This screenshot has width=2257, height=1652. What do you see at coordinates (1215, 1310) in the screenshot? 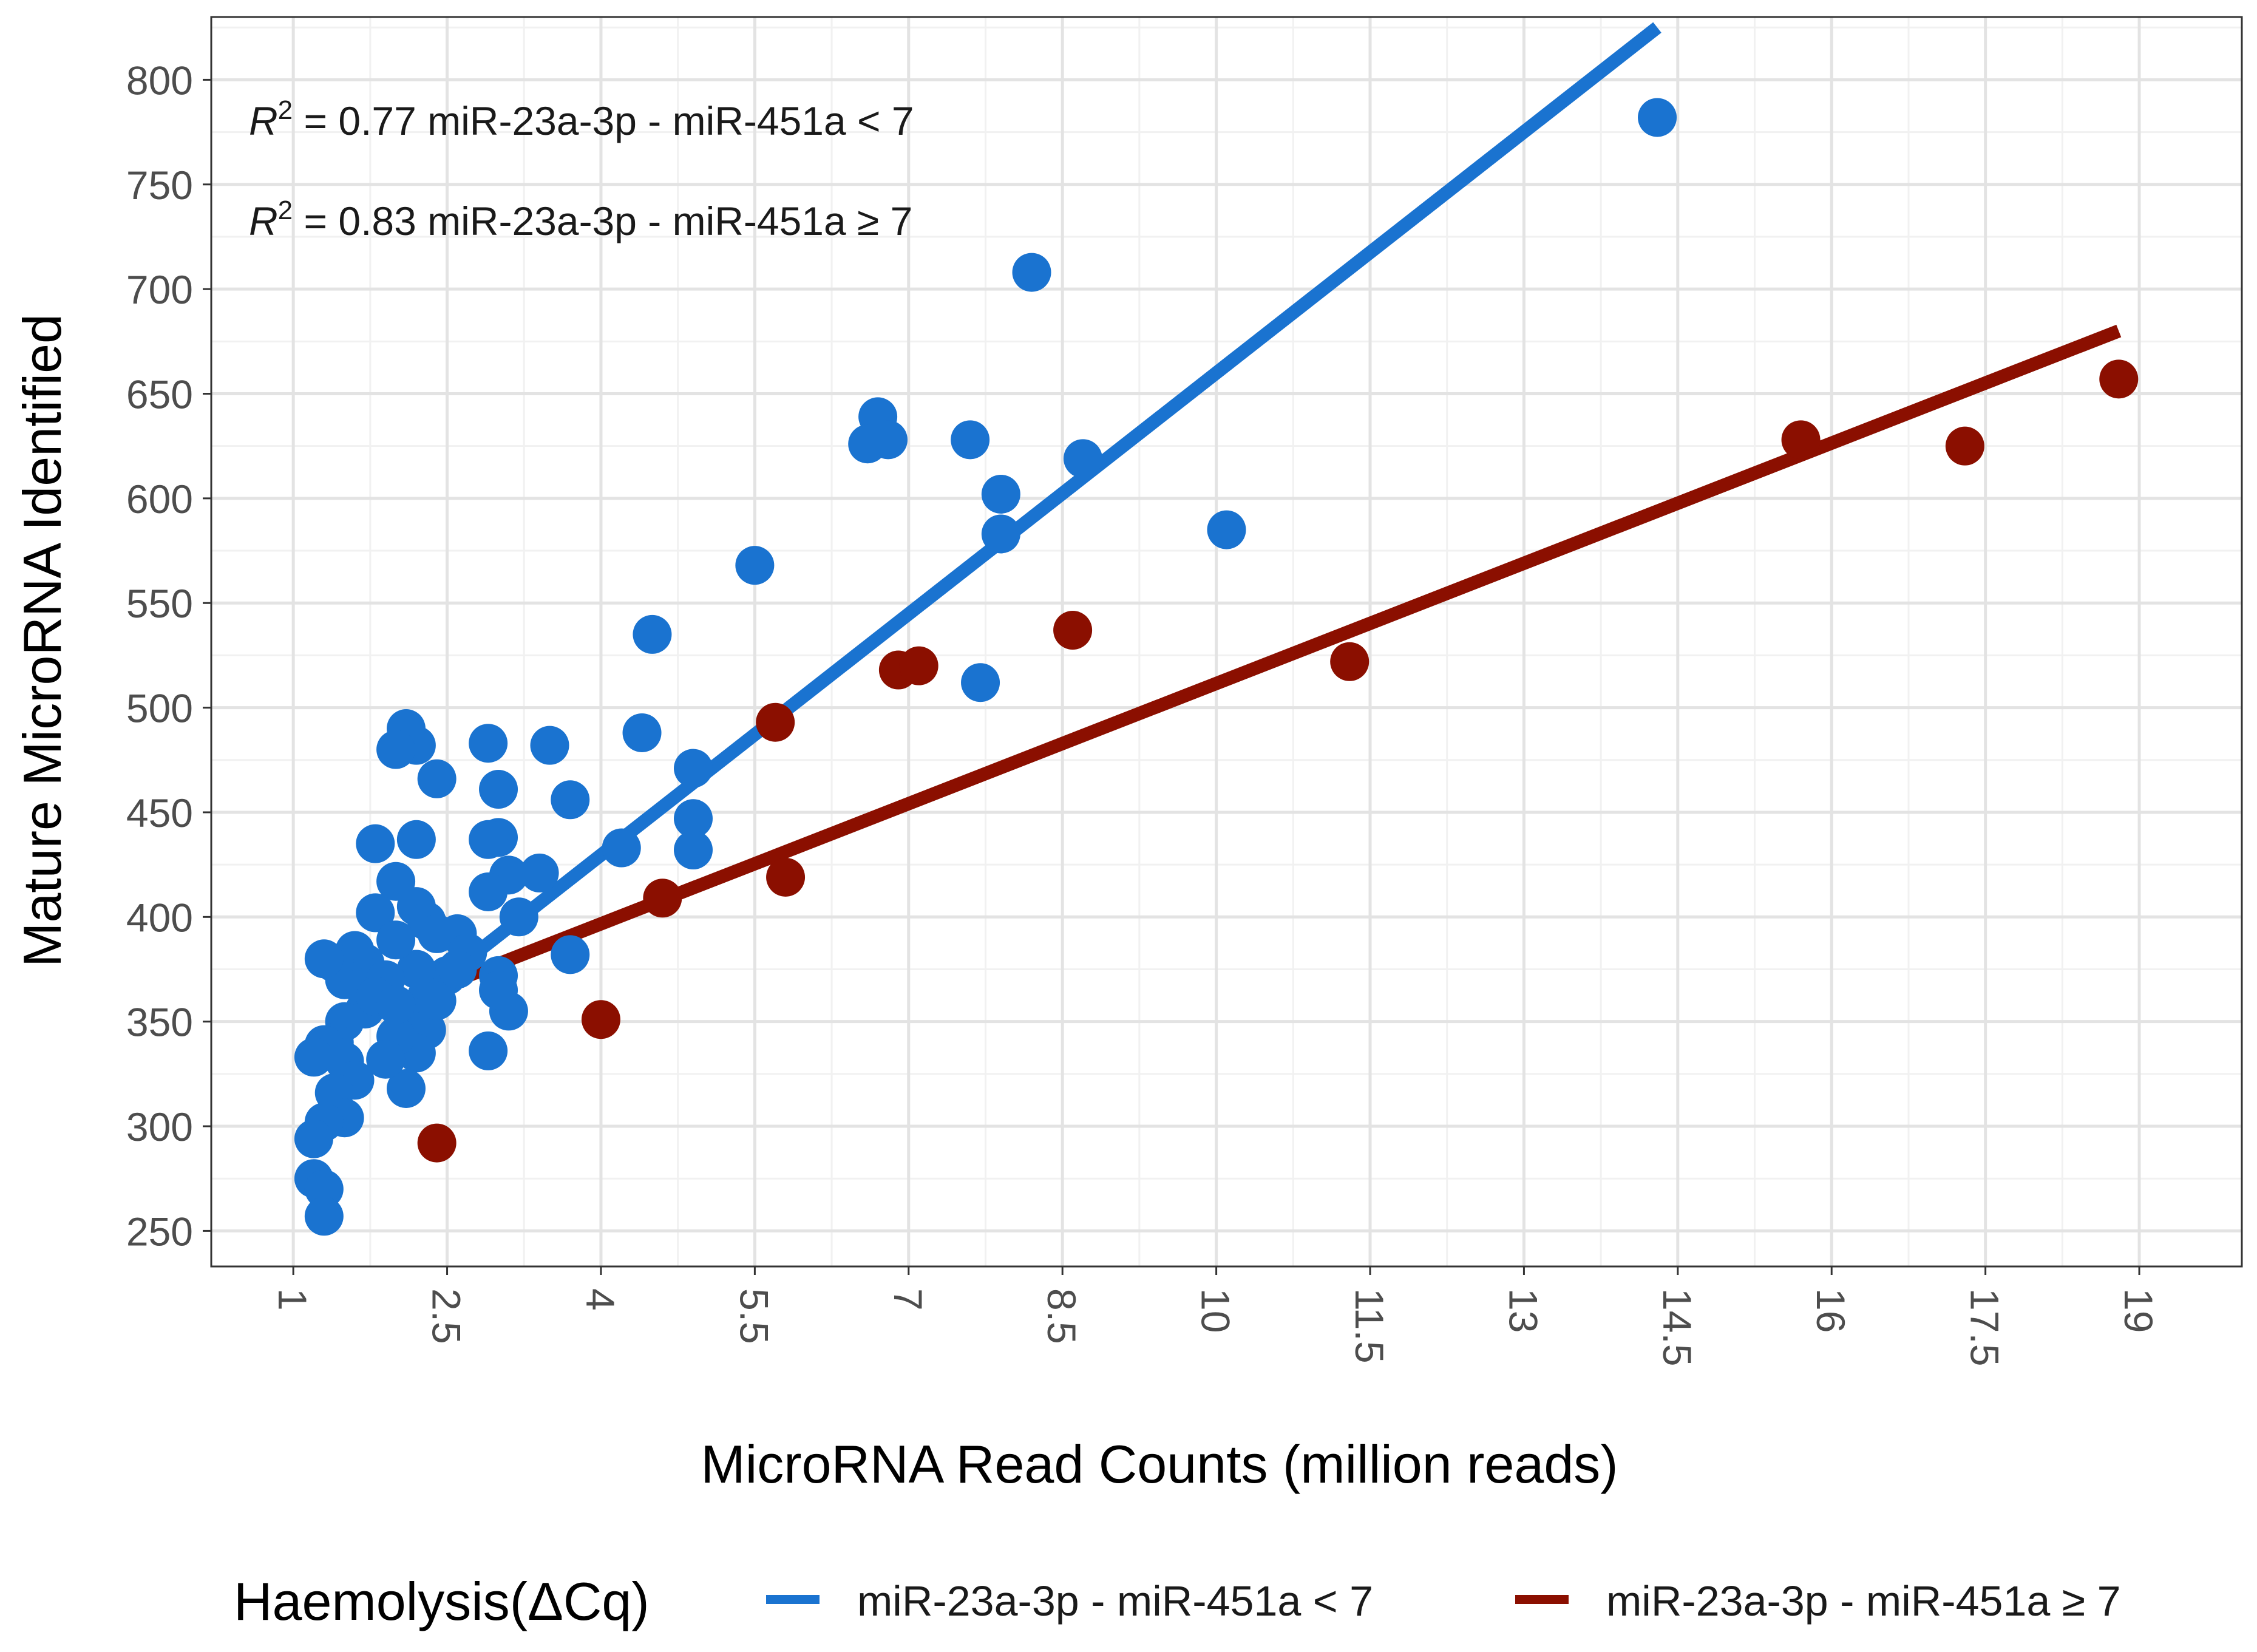
I see `x-tick-label: 10` at bounding box center [1215, 1310].